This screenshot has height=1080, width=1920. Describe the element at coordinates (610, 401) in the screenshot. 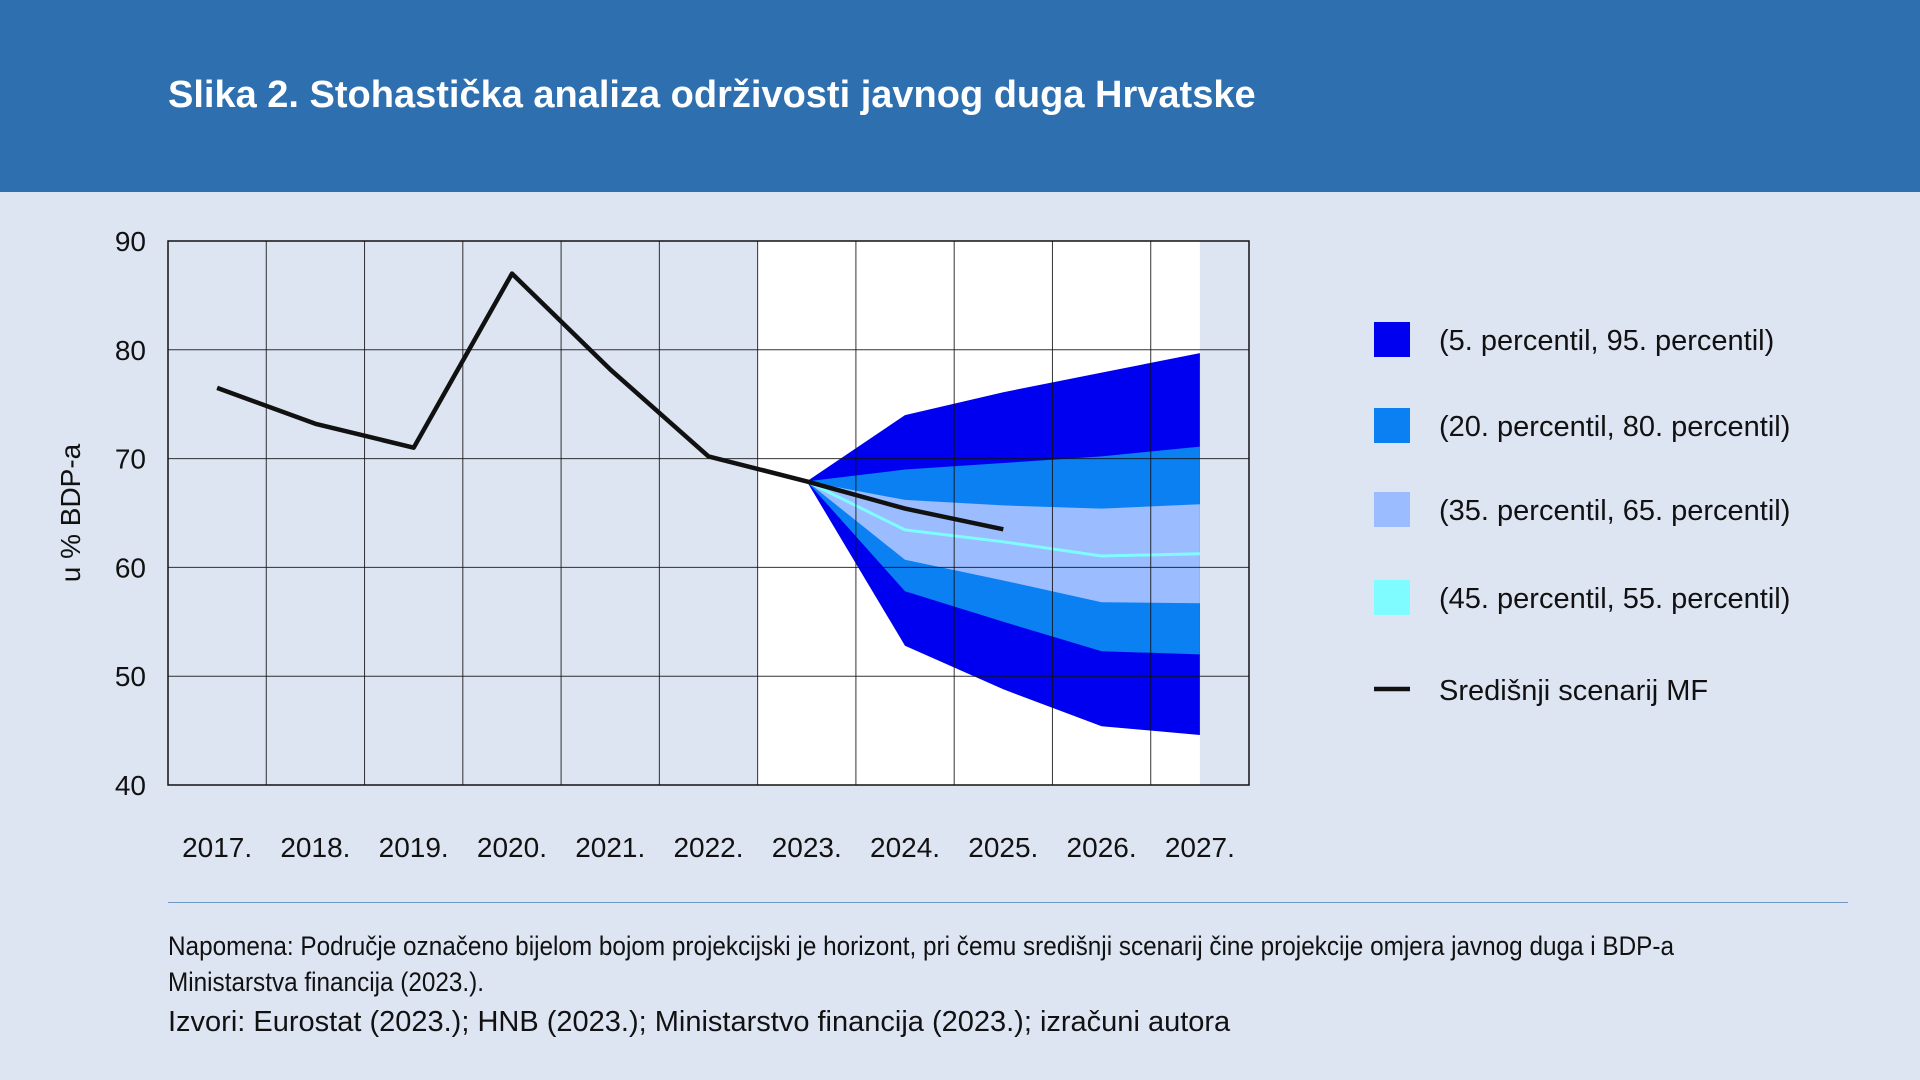

I see `central-scenario-line` at that location.